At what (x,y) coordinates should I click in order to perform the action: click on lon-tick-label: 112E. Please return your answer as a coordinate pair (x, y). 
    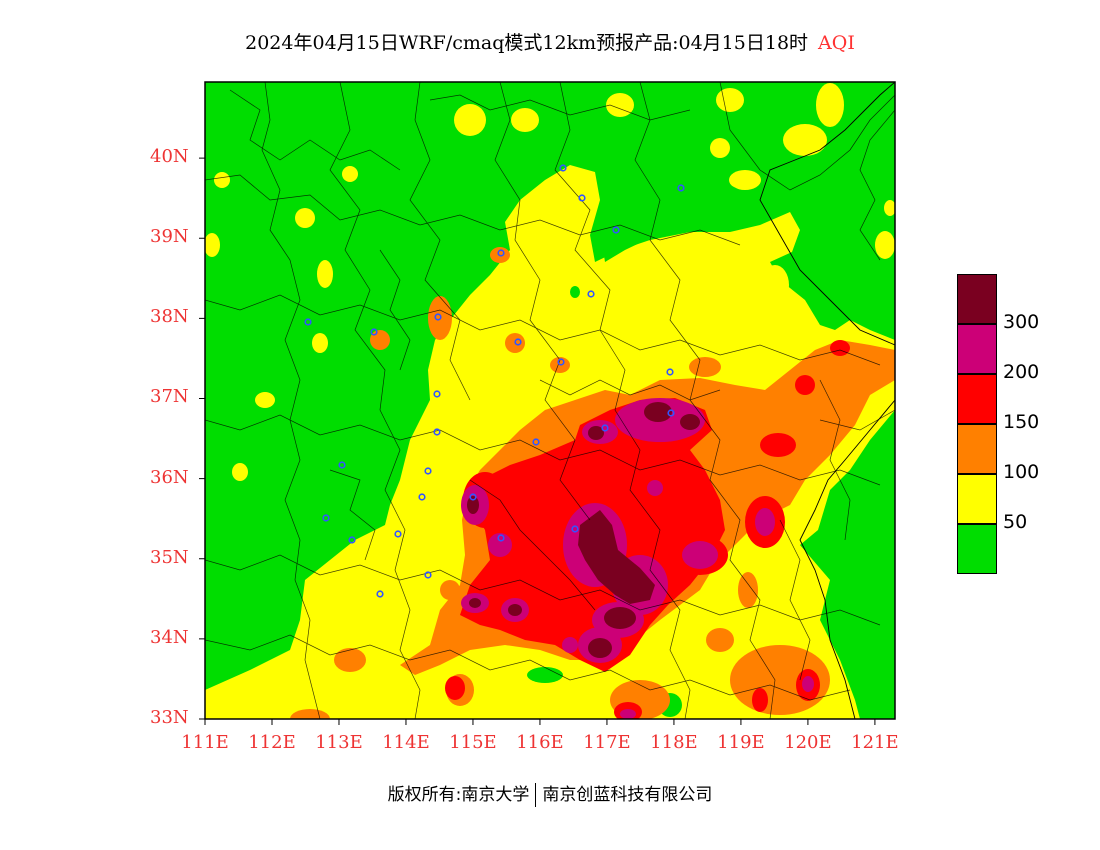
    Looking at the image, I should click on (272, 742).